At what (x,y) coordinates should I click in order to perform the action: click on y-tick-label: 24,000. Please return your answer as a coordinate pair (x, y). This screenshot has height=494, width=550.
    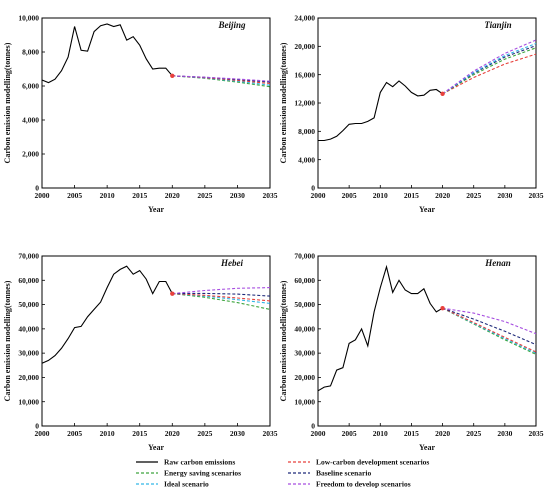
    Looking at the image, I should click on (304, 18).